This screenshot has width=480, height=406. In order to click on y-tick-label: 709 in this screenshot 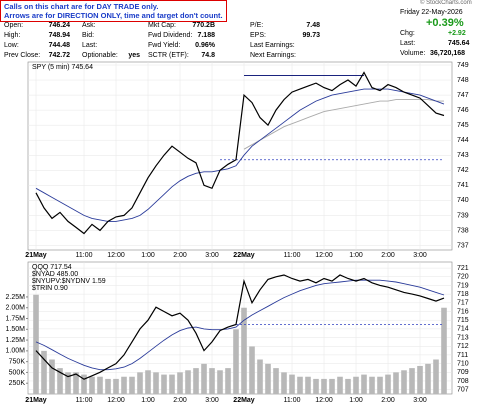, I will do `click(463, 372)`.